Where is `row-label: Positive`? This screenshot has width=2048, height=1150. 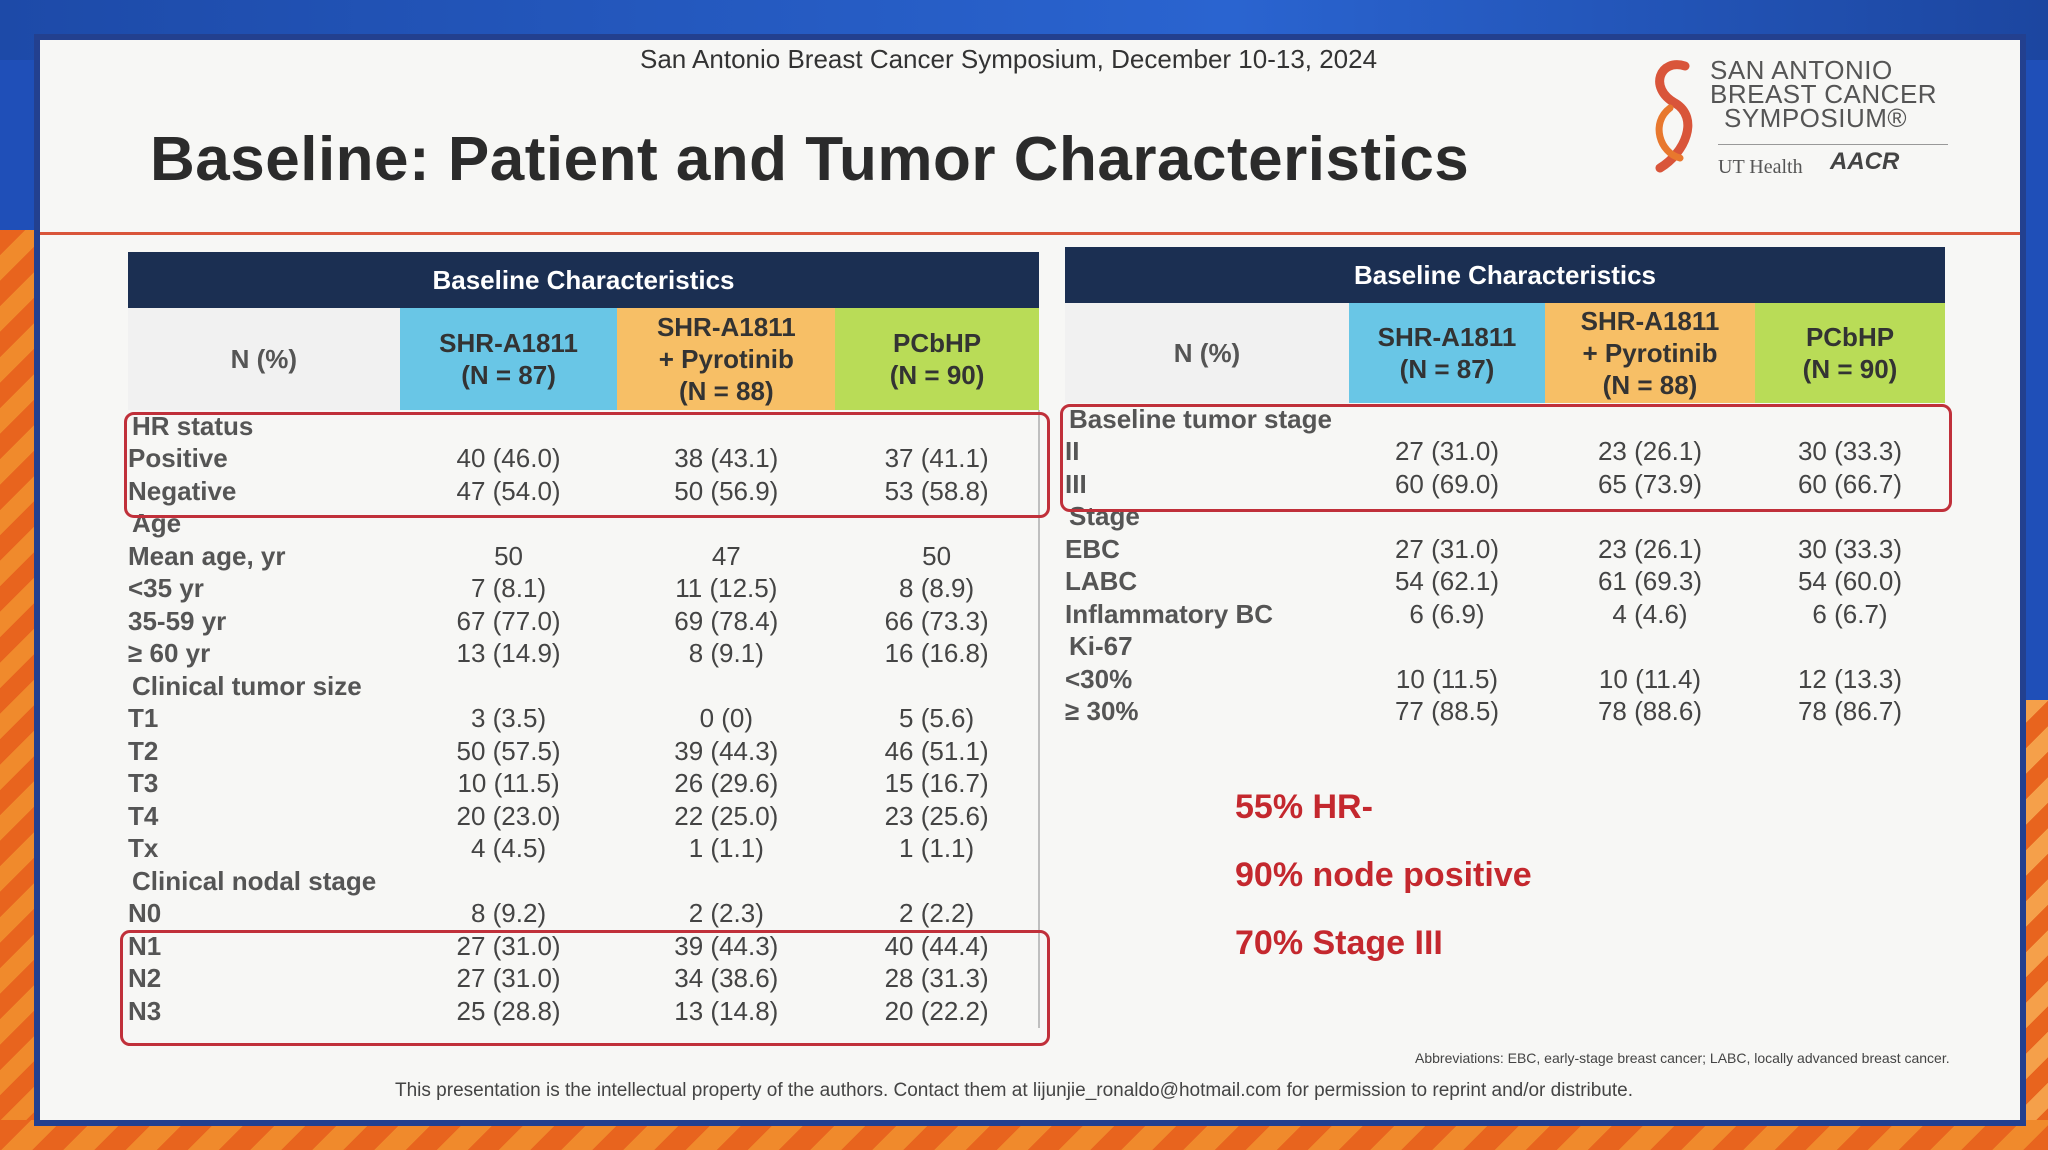 row-label: Positive is located at coordinates (178, 458).